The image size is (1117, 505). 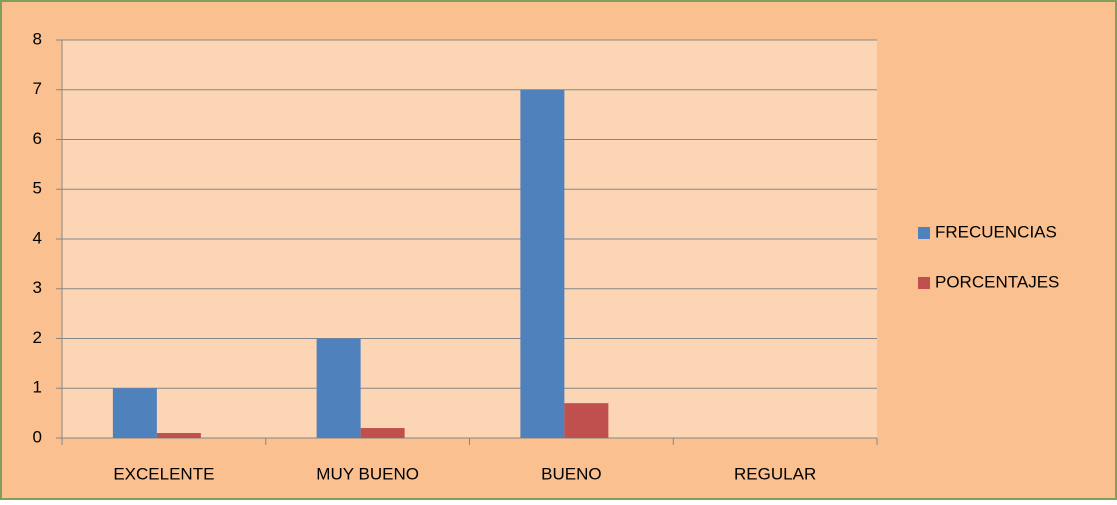 I want to click on y-tick-label: 6, so click(x=37, y=138).